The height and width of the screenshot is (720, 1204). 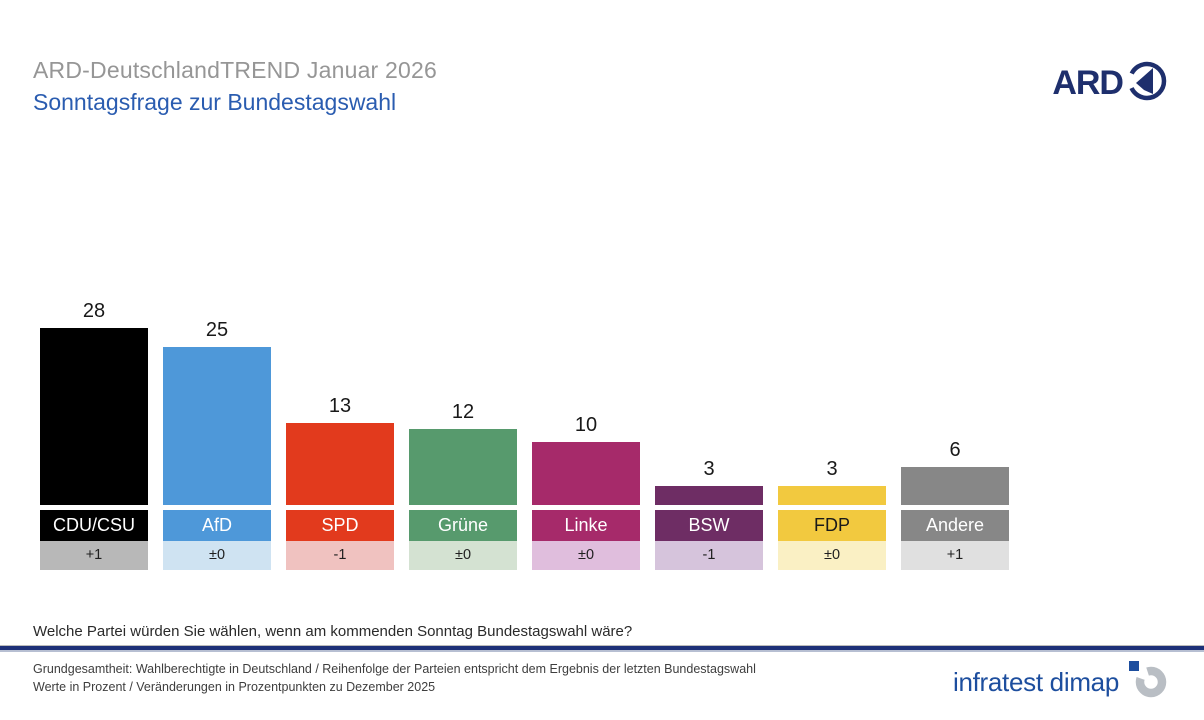 I want to click on ard-logo: ARD, so click(x=1111, y=83).